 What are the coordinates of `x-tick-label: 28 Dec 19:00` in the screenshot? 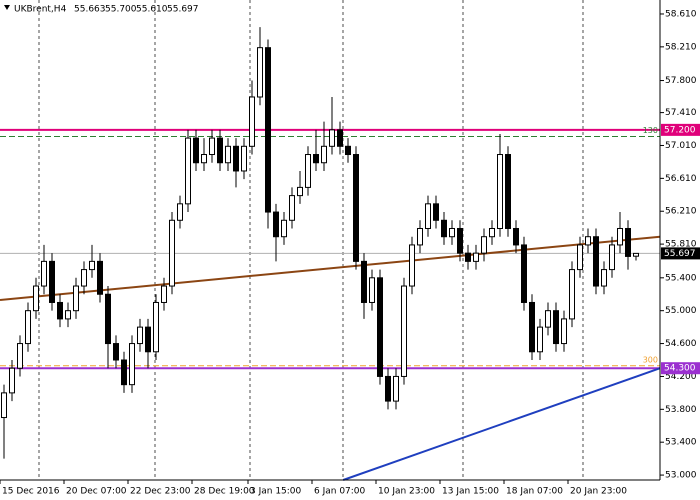 It's located at (224, 492).